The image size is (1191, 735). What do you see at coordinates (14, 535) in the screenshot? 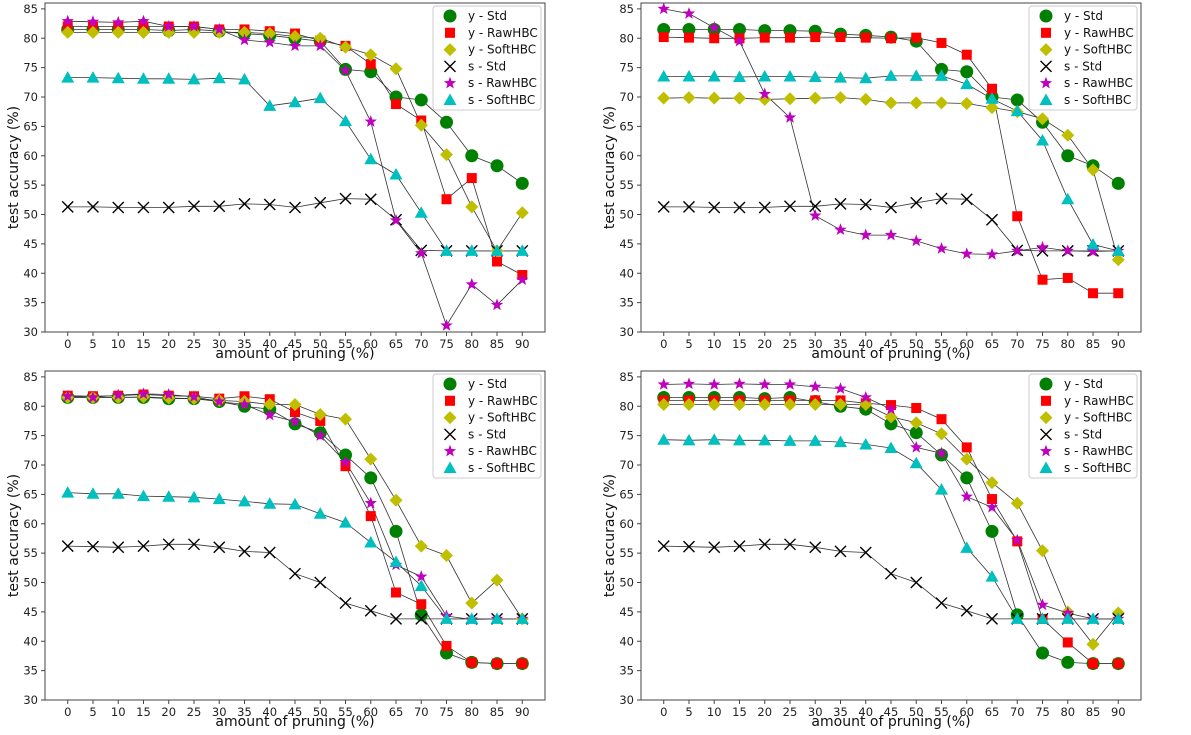
I see `y-axis-label: test accuracy (%)` at bounding box center [14, 535].